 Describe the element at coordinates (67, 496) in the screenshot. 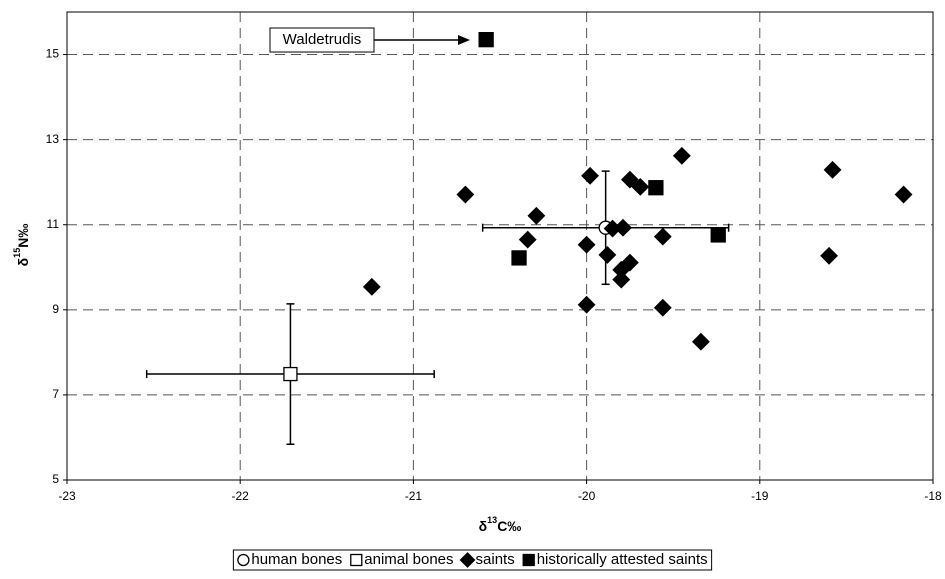

I see `x-tick-label: -23` at that location.